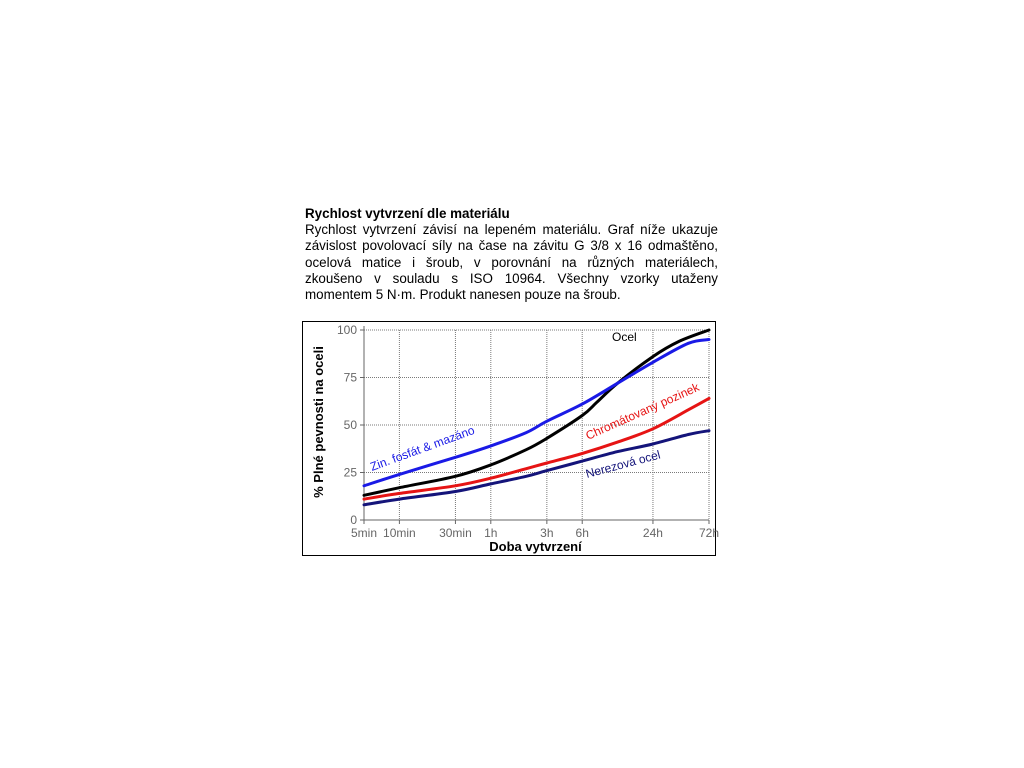 The image size is (1024, 768). What do you see at coordinates (653, 533) in the screenshot?
I see `x-tick-label-24h: 24h` at bounding box center [653, 533].